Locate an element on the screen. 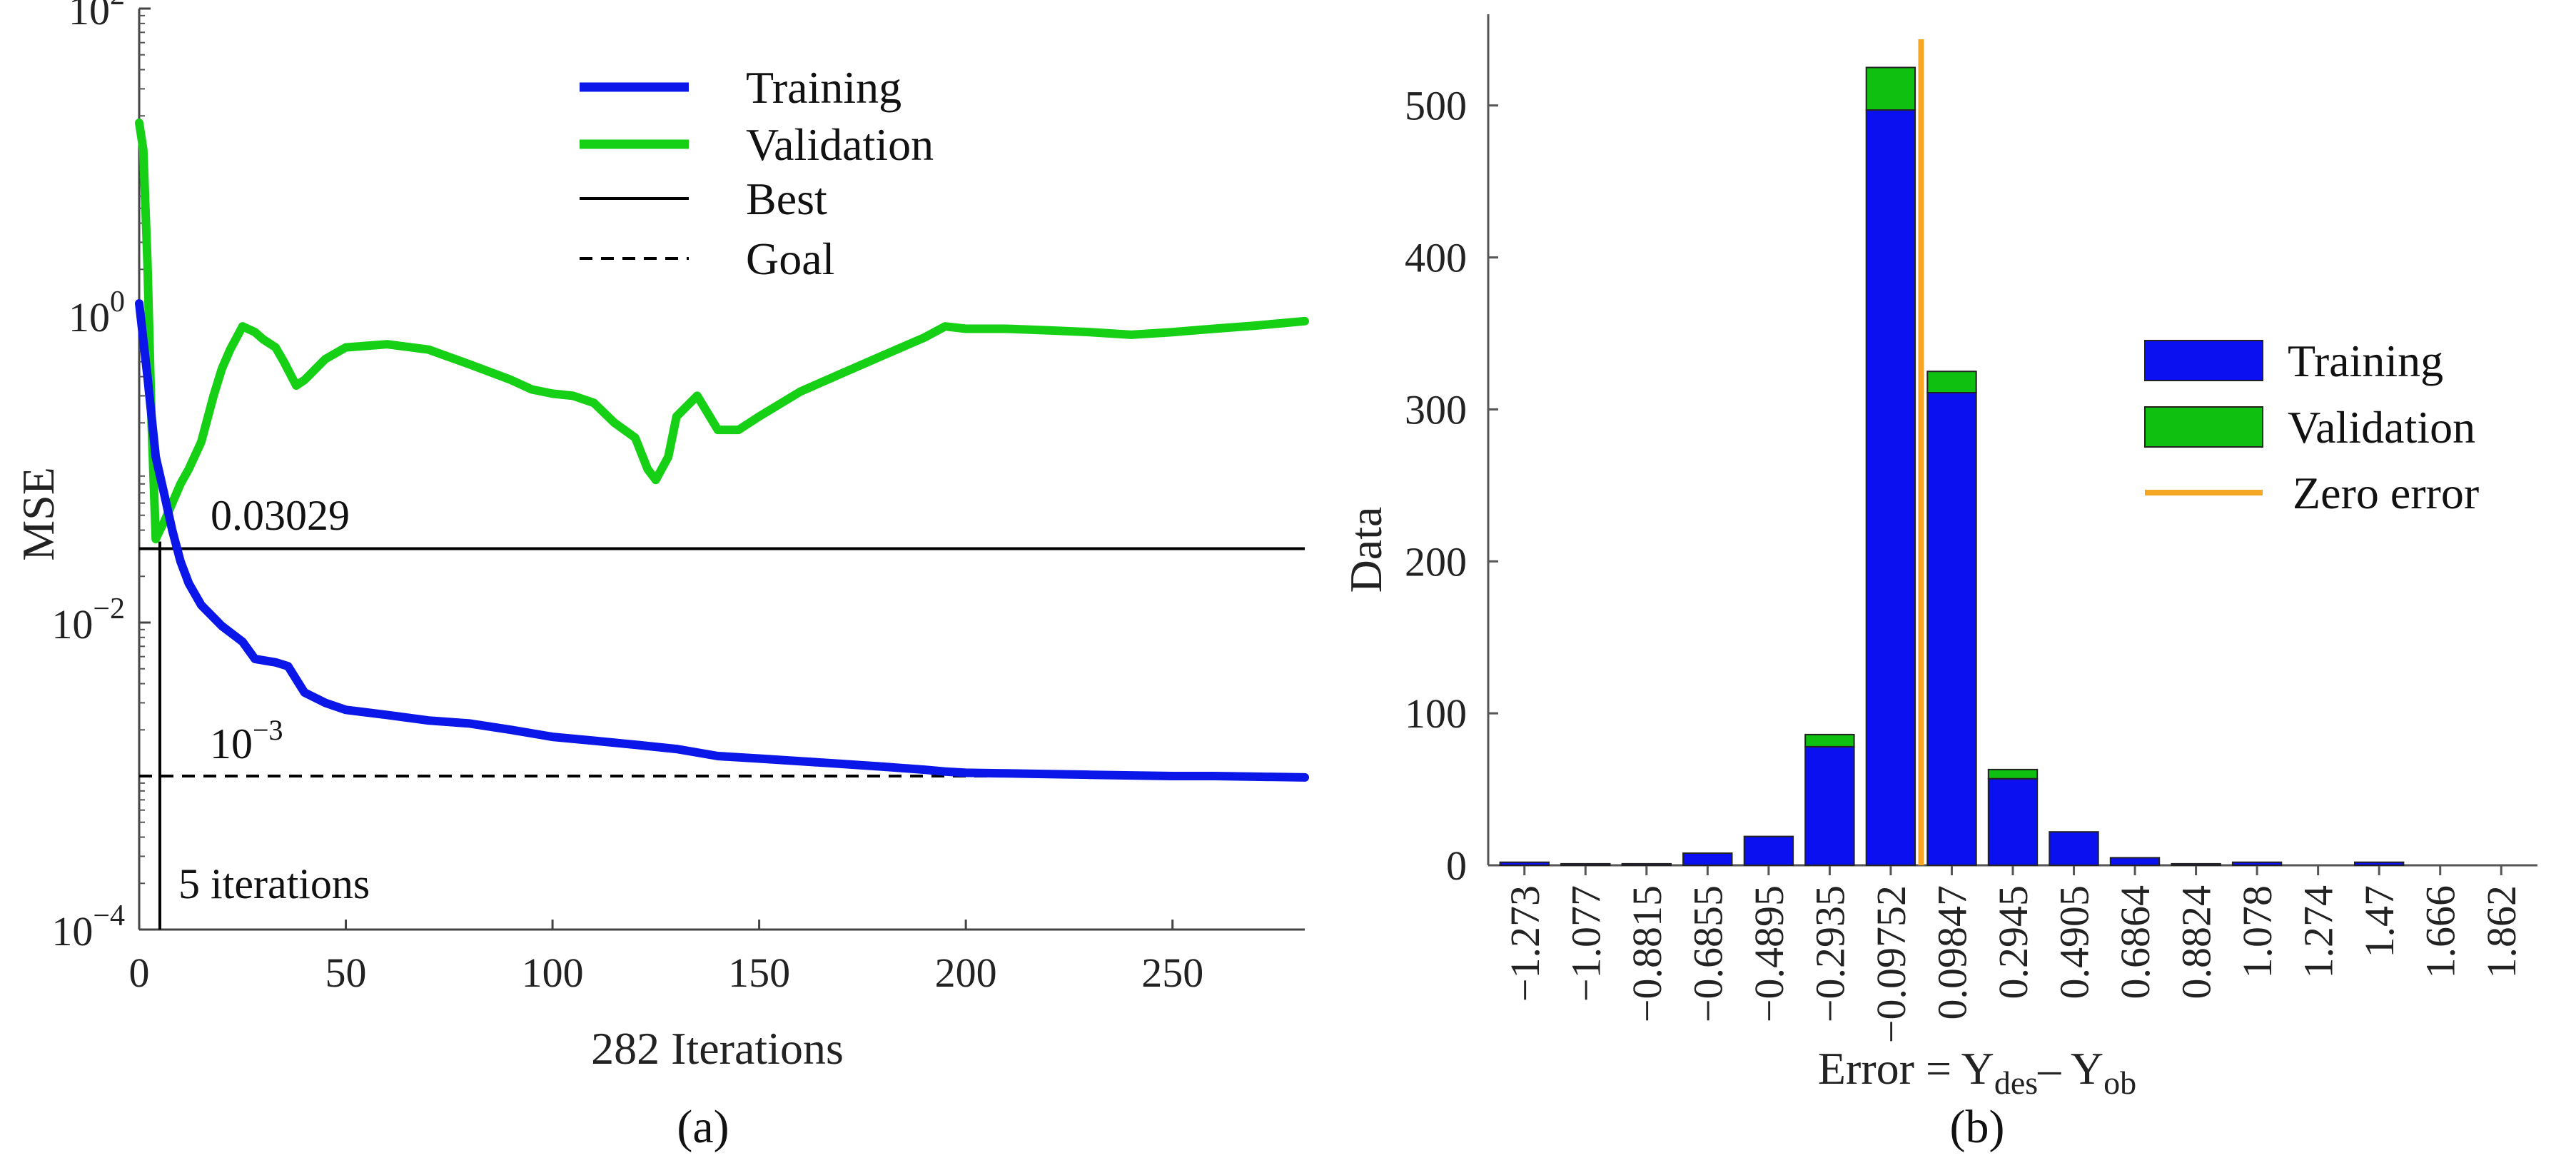  panel-b-legend: Training Validation Zero error is located at coordinates (2311, 427).